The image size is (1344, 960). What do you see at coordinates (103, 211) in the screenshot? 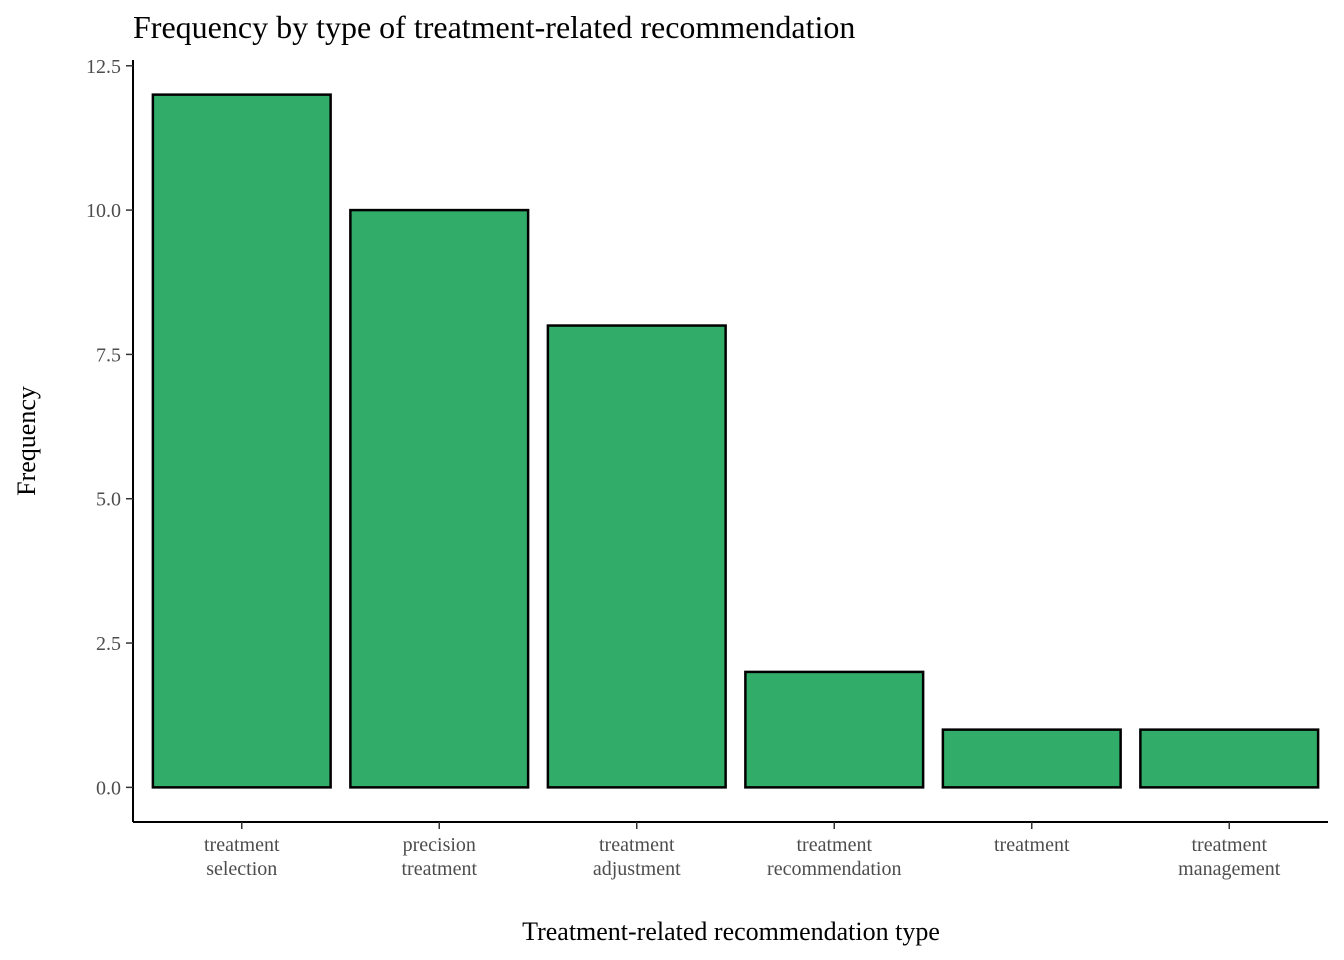
I see `y-tick-label: 10.0` at bounding box center [103, 211].